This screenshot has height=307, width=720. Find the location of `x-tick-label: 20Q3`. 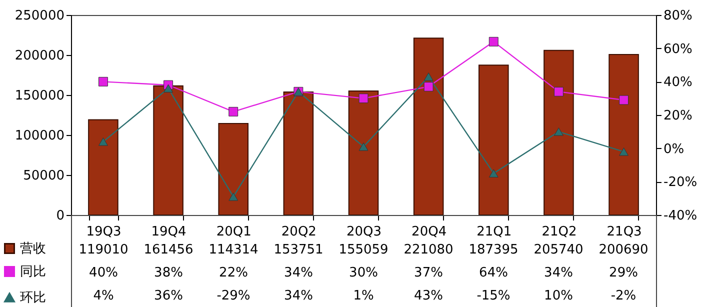

x-tick-label: 20Q3 is located at coordinates (364, 232).